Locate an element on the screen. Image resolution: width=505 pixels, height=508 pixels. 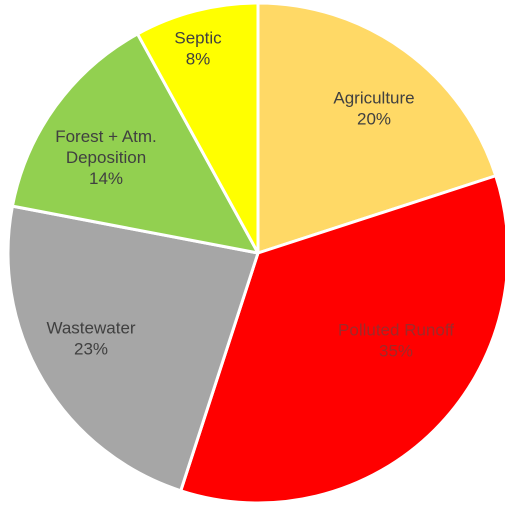
slice-name-forest-atm-deposition-line-2: Deposition is located at coordinates (106, 157).